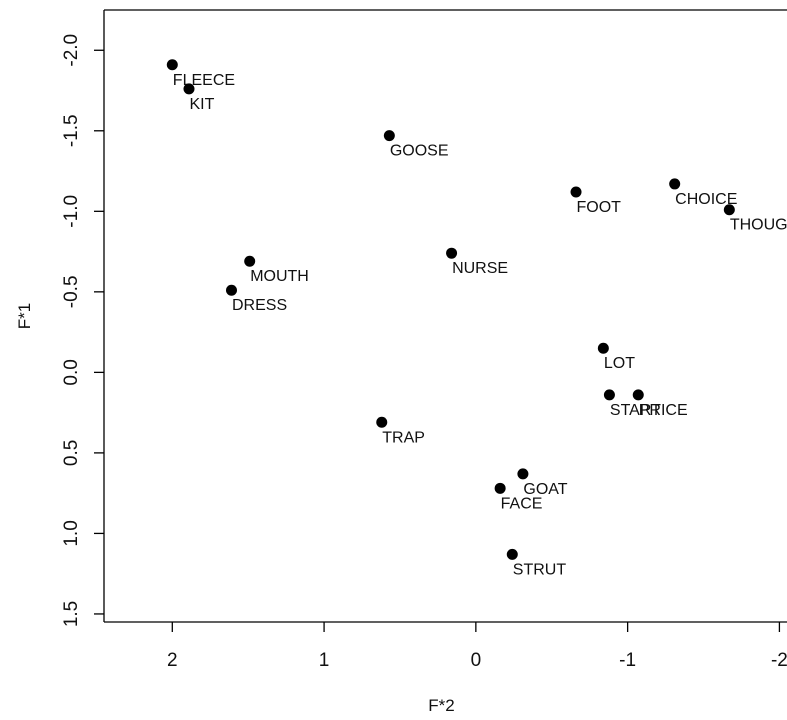 This screenshot has width=787, height=720. Describe the element at coordinates (324, 660) in the screenshot. I see `x-tick-label: 1` at that location.